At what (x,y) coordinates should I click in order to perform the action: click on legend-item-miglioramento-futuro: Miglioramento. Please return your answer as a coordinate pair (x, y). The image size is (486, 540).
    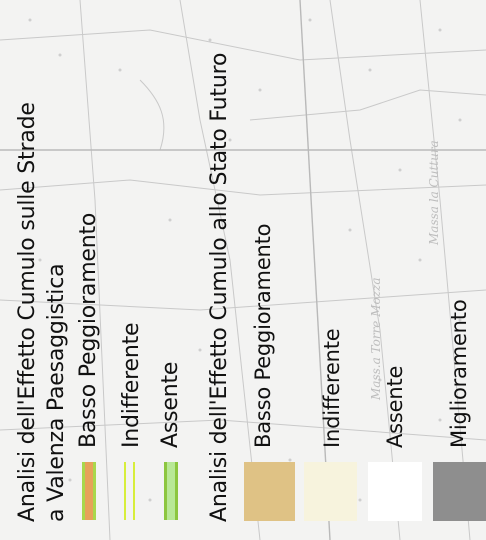
    Looking at the image, I should click on (459, 373).